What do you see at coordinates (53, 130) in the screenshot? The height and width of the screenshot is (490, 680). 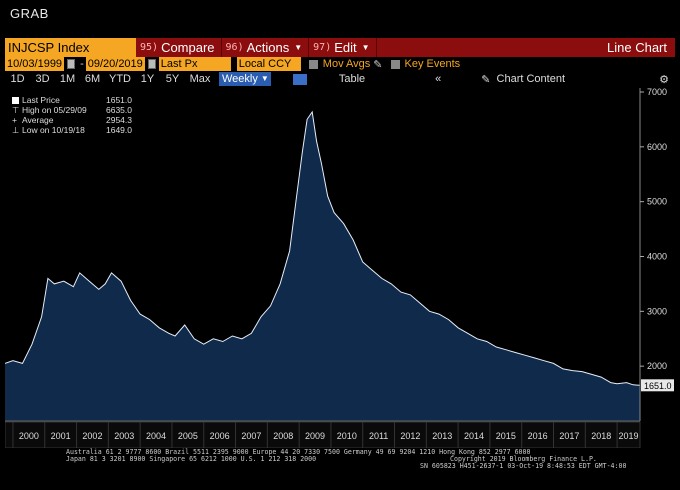 I see `legend-low-label: Low on 10/19/18` at bounding box center [53, 130].